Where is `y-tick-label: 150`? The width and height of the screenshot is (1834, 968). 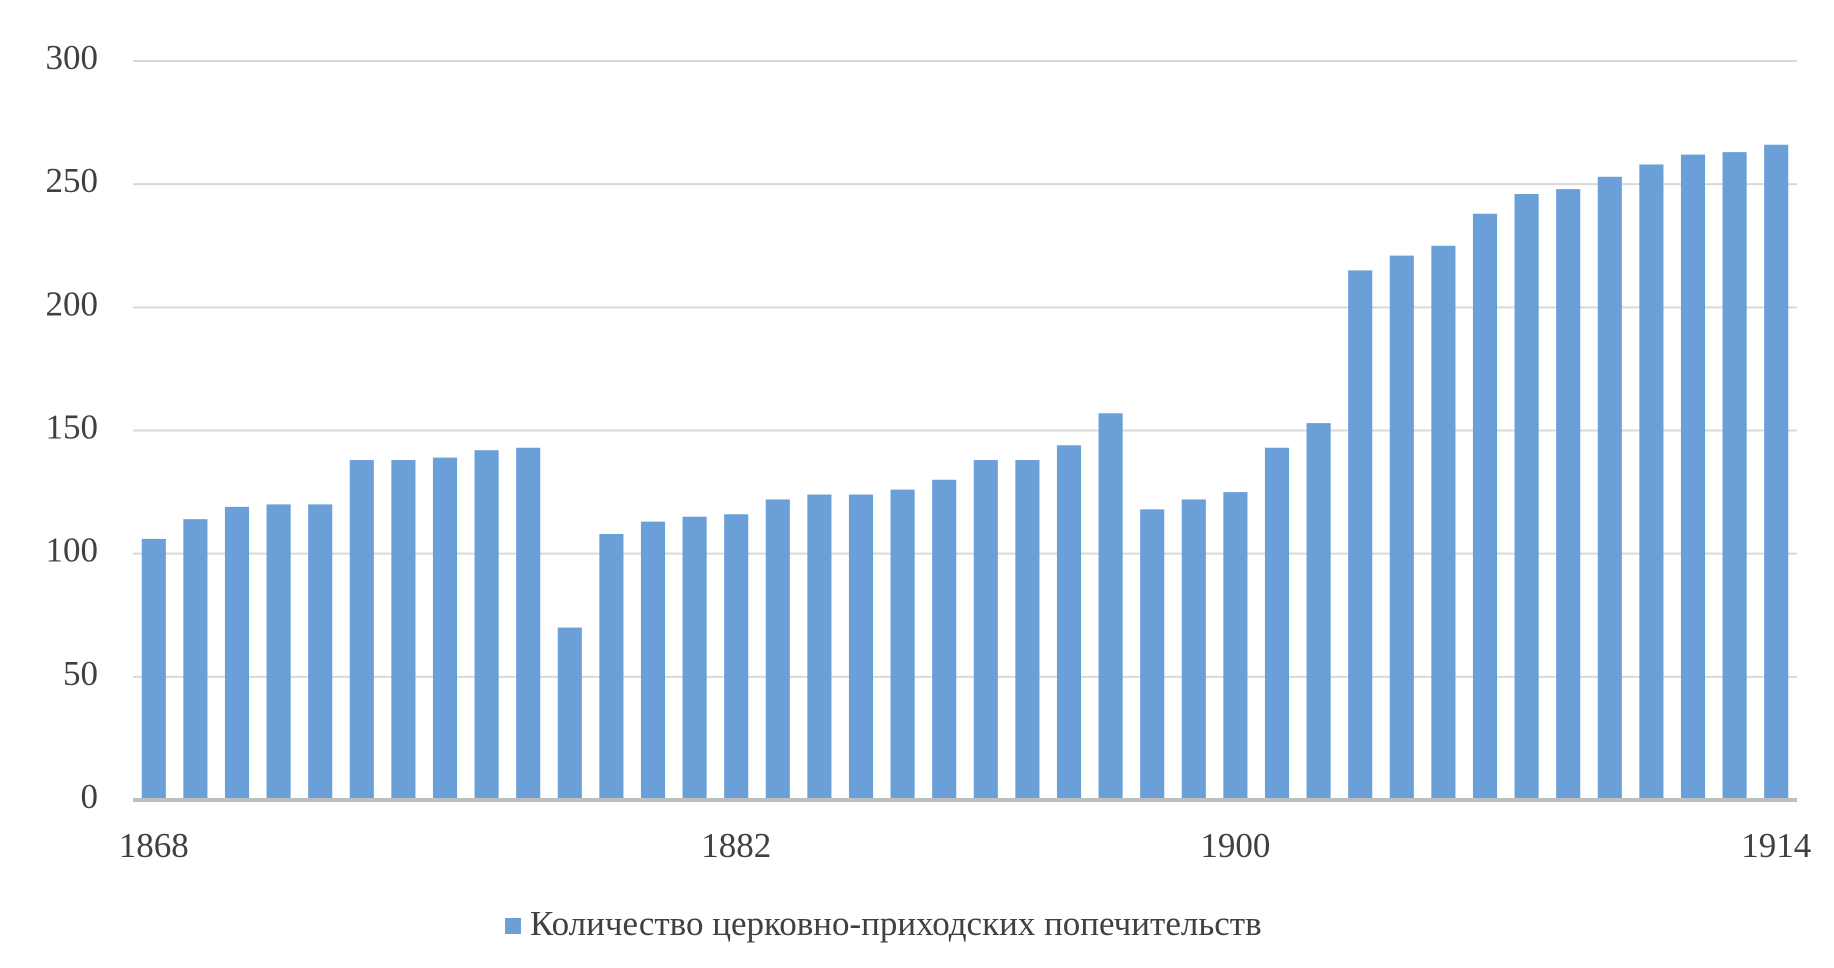 y-tick-label: 150 is located at coordinates (72, 427).